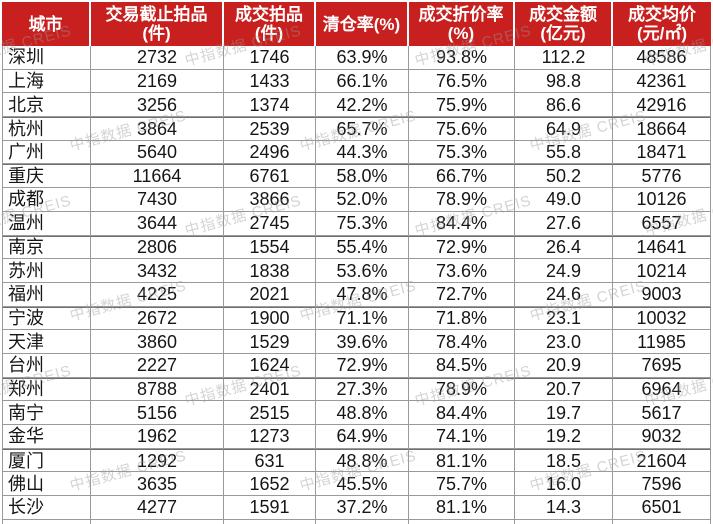 The width and height of the screenshot is (713, 524). Describe the element at coordinates (157, 58) in the screenshot. I see `value-cell: 2732` at that location.